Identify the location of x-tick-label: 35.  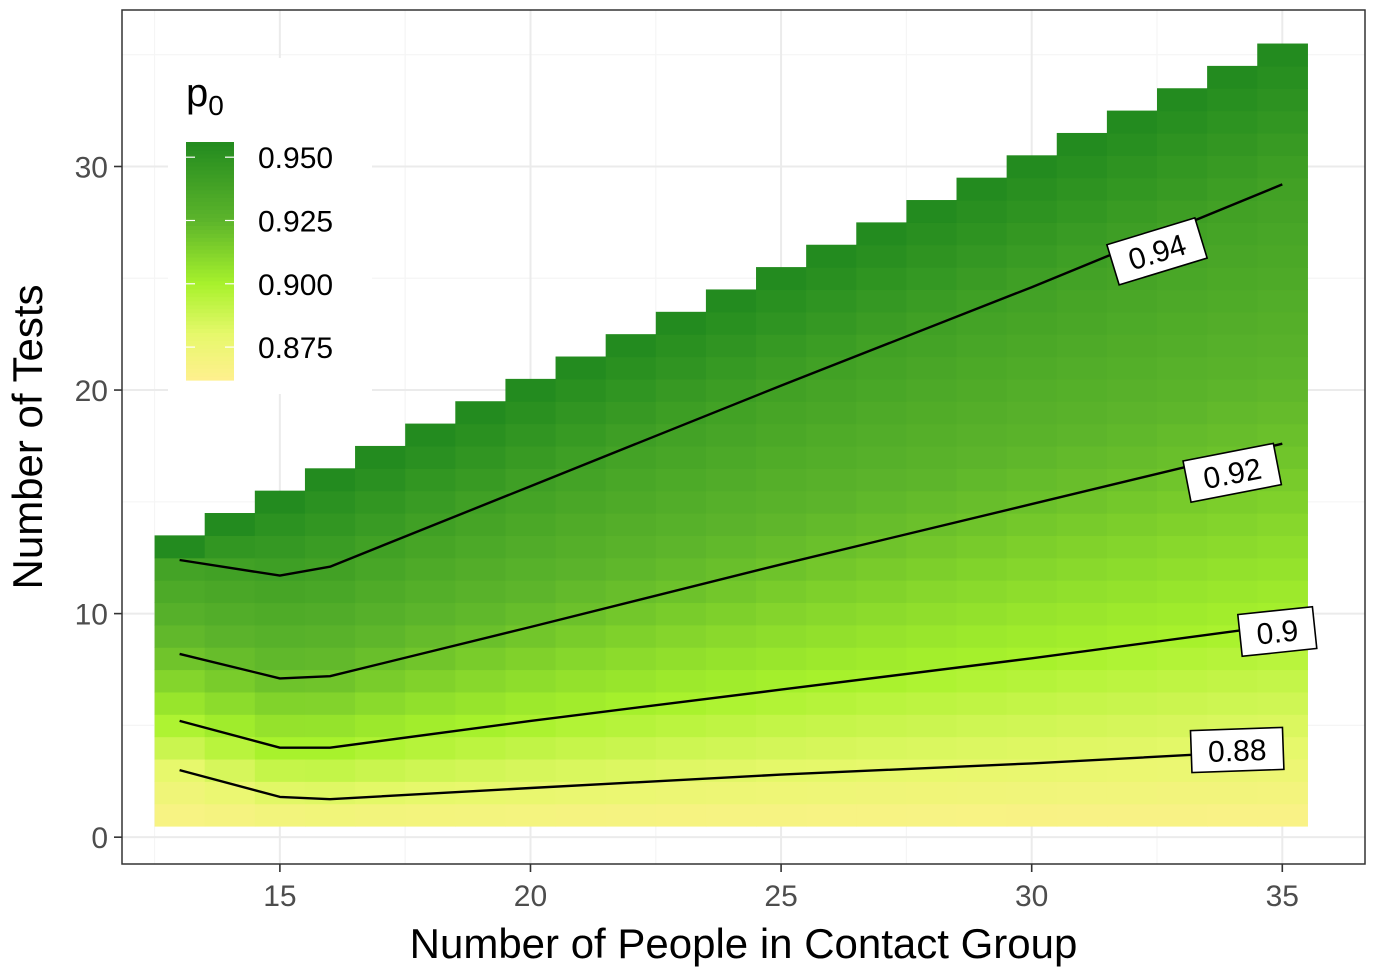
(1282, 896).